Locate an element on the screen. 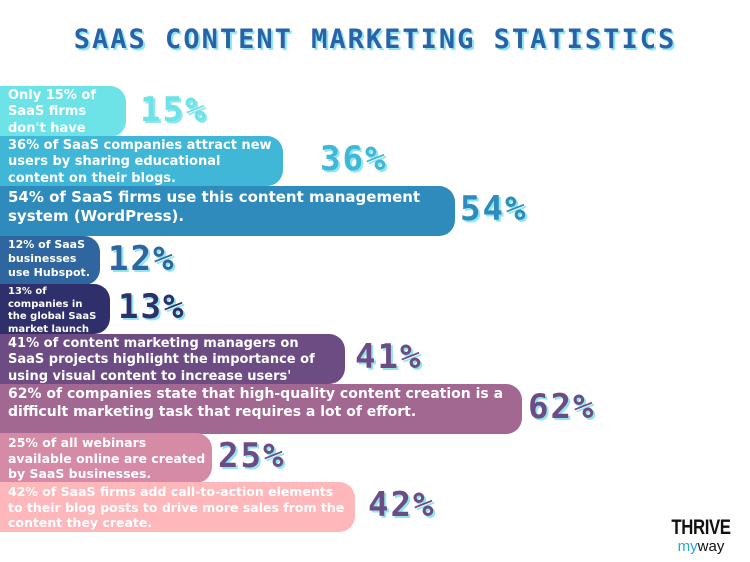 The image size is (750, 562). value-label: 41% is located at coordinates (389, 357).